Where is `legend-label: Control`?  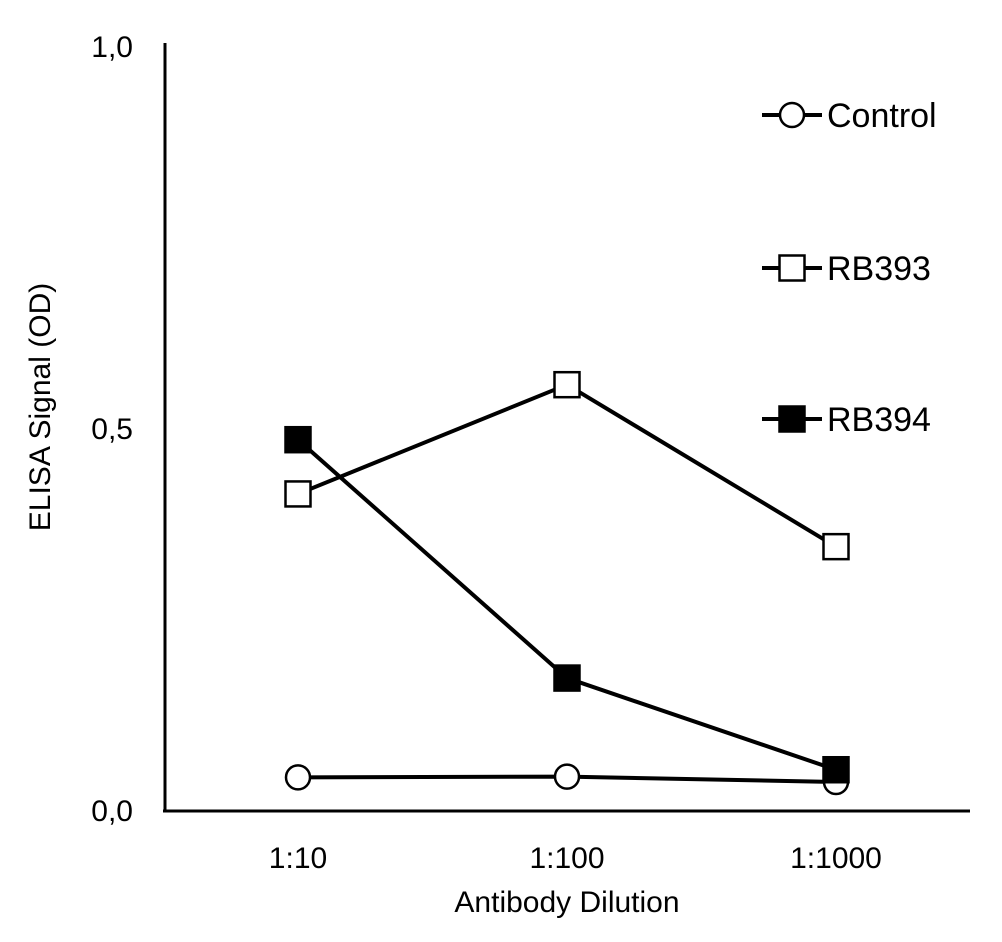 legend-label: Control is located at coordinates (882, 116).